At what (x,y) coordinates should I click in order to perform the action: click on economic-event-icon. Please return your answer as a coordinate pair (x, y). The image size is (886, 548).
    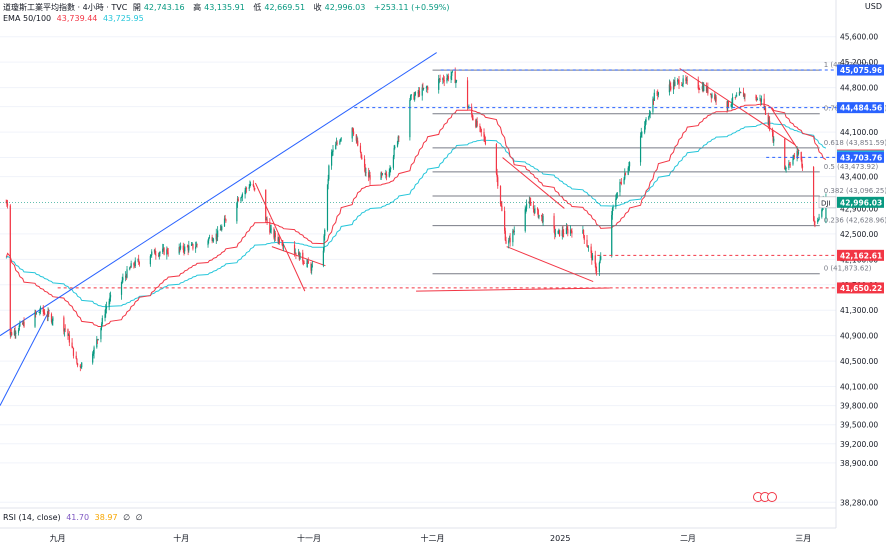
    Looking at the image, I should click on (772, 497).